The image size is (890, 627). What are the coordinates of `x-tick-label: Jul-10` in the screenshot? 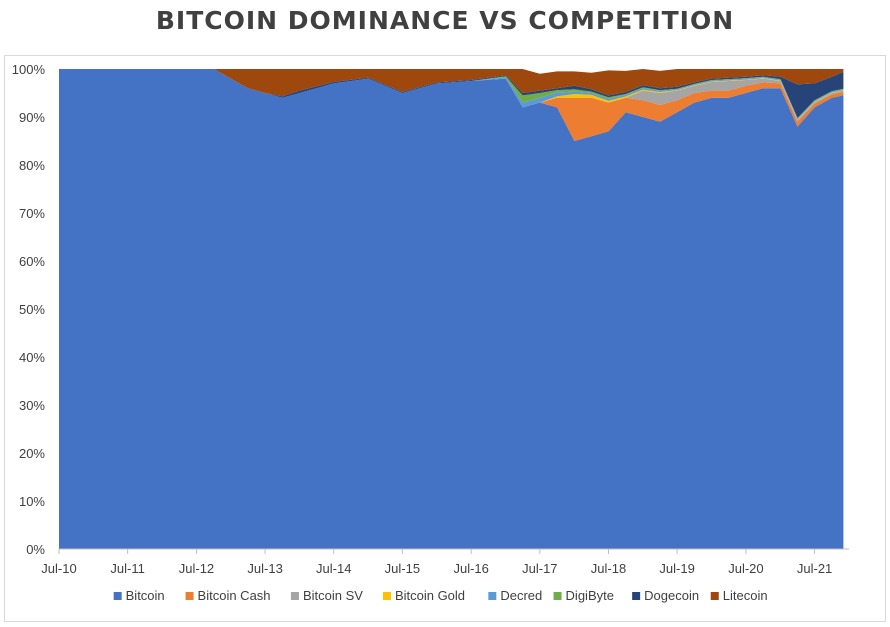 It's located at (58, 568).